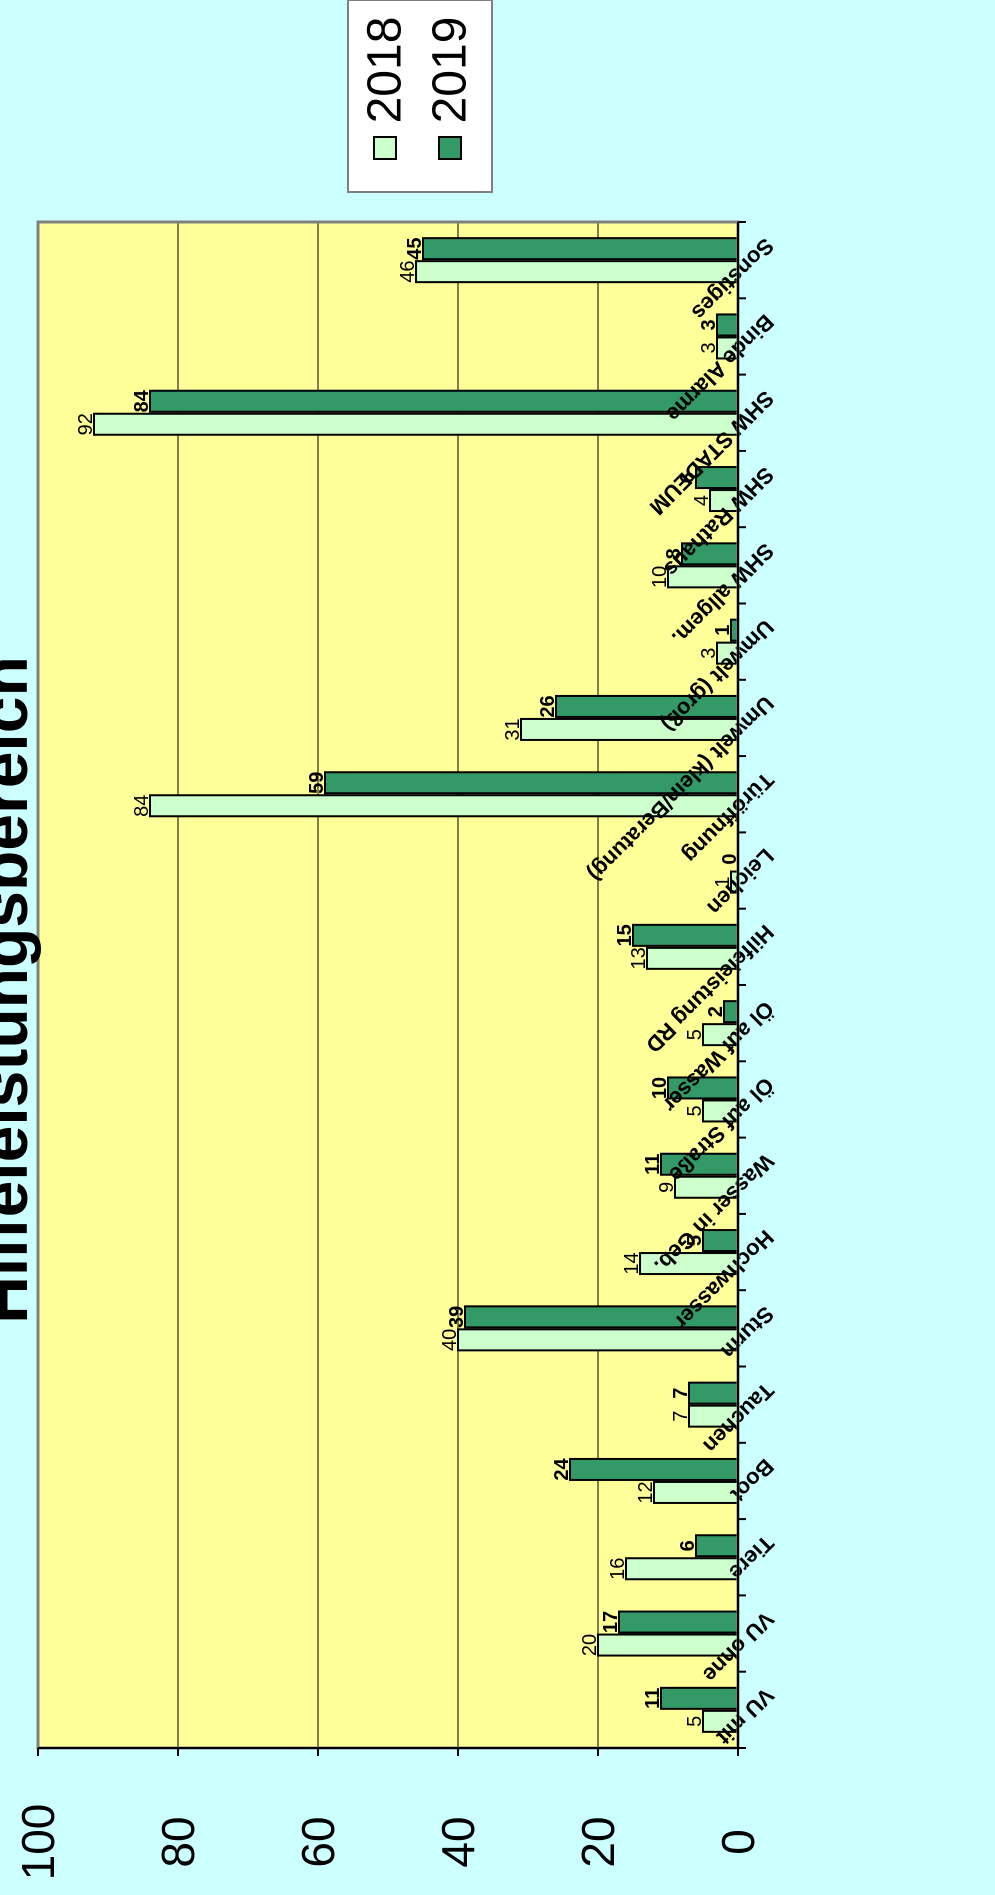  Describe the element at coordinates (674, 553) in the screenshot. I see `value-label: 8` at that location.